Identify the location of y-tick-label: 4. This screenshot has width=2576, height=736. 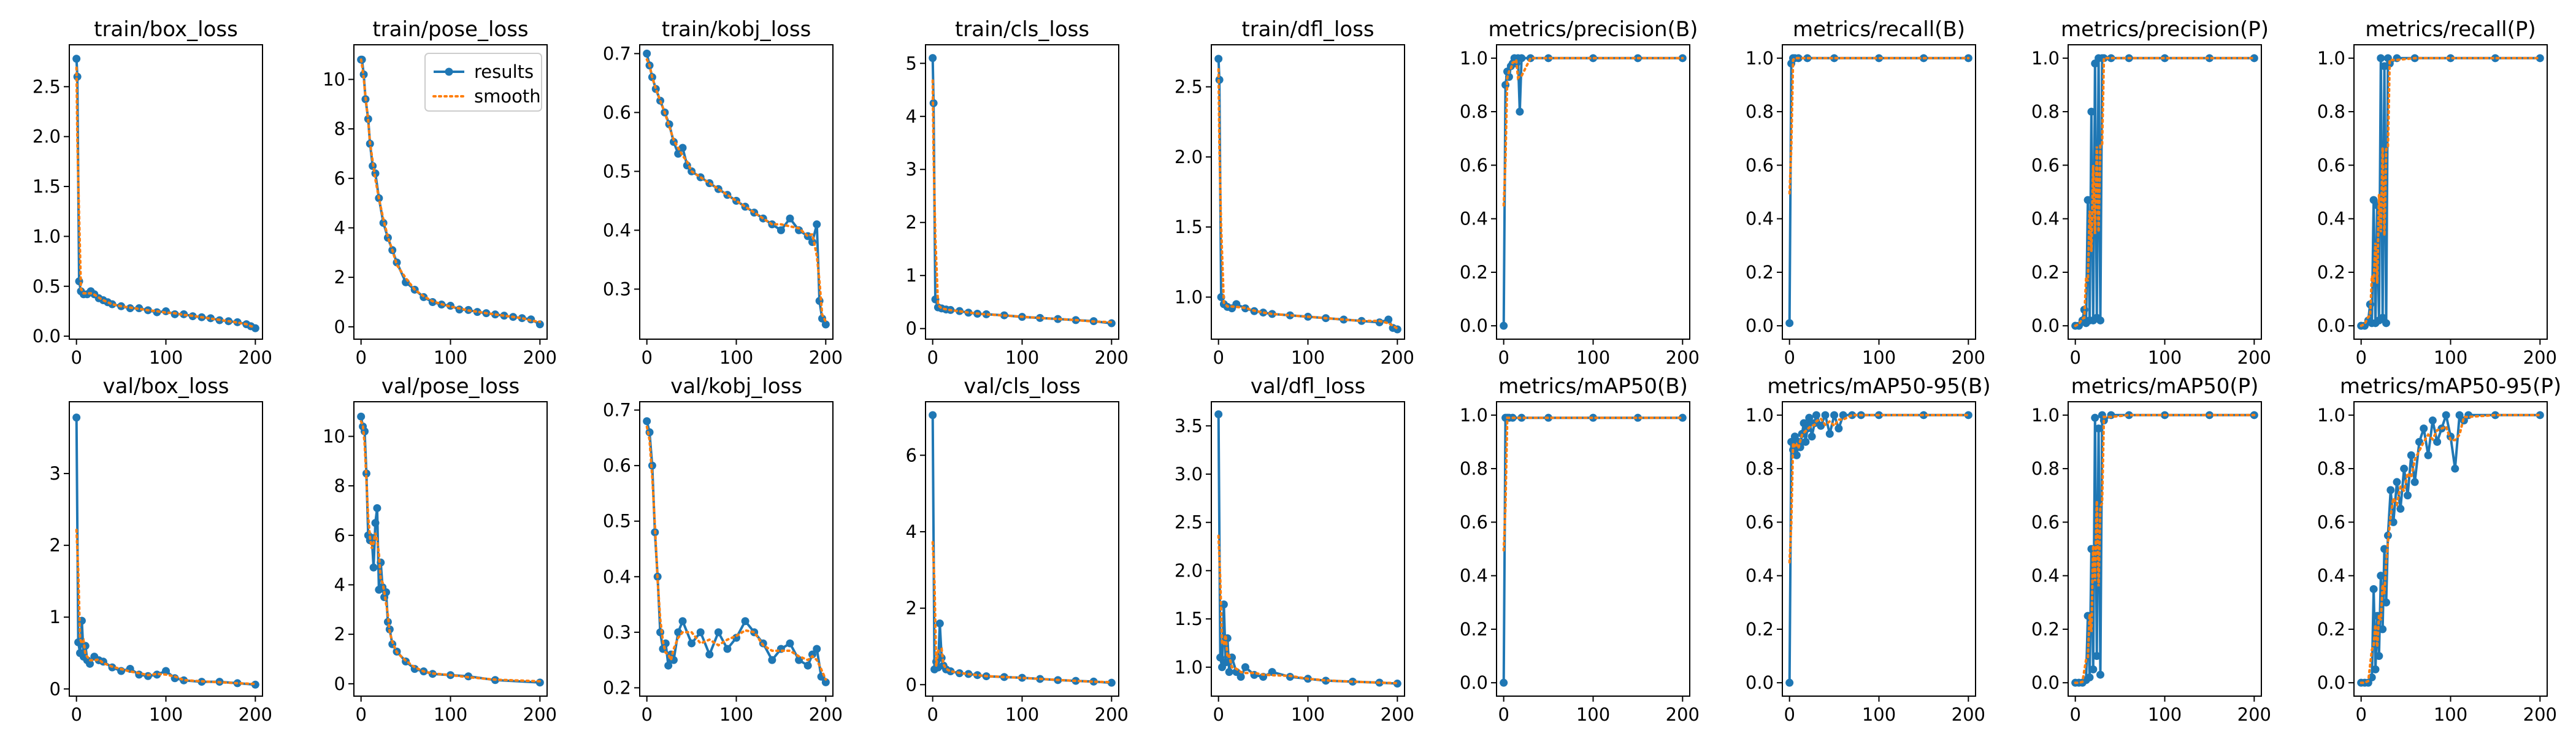
(911, 531).